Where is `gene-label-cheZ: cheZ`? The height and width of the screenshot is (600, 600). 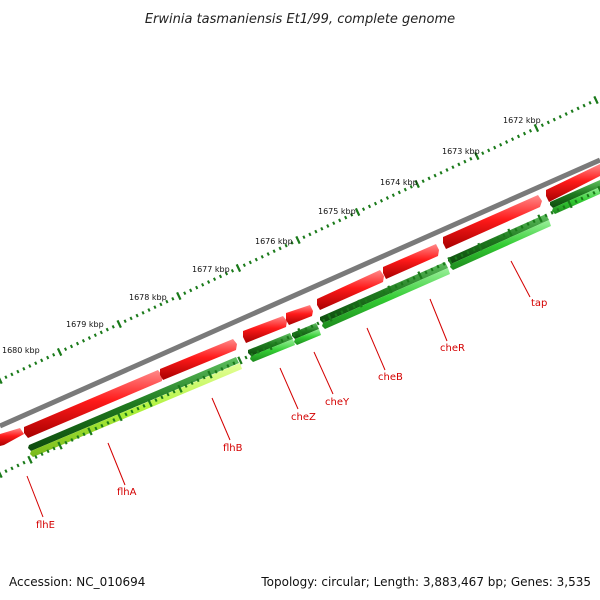
gene-label-cheZ: cheZ is located at coordinates (303, 417).